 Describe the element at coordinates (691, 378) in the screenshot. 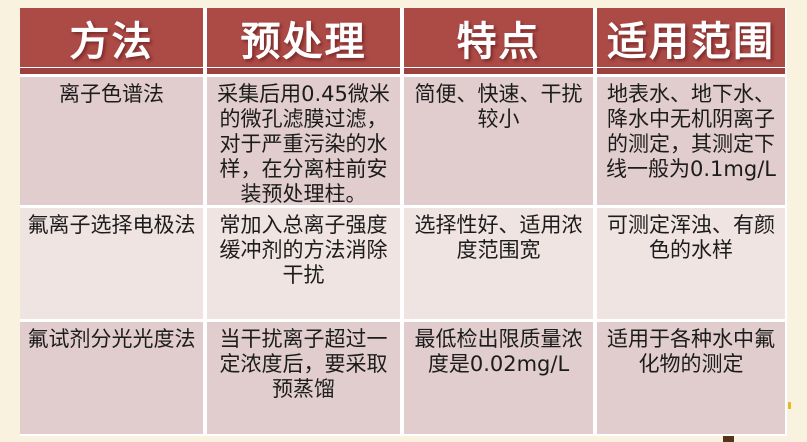

I see `cell-r2-scope: 适用于各种水中氟化物的测定` at that location.